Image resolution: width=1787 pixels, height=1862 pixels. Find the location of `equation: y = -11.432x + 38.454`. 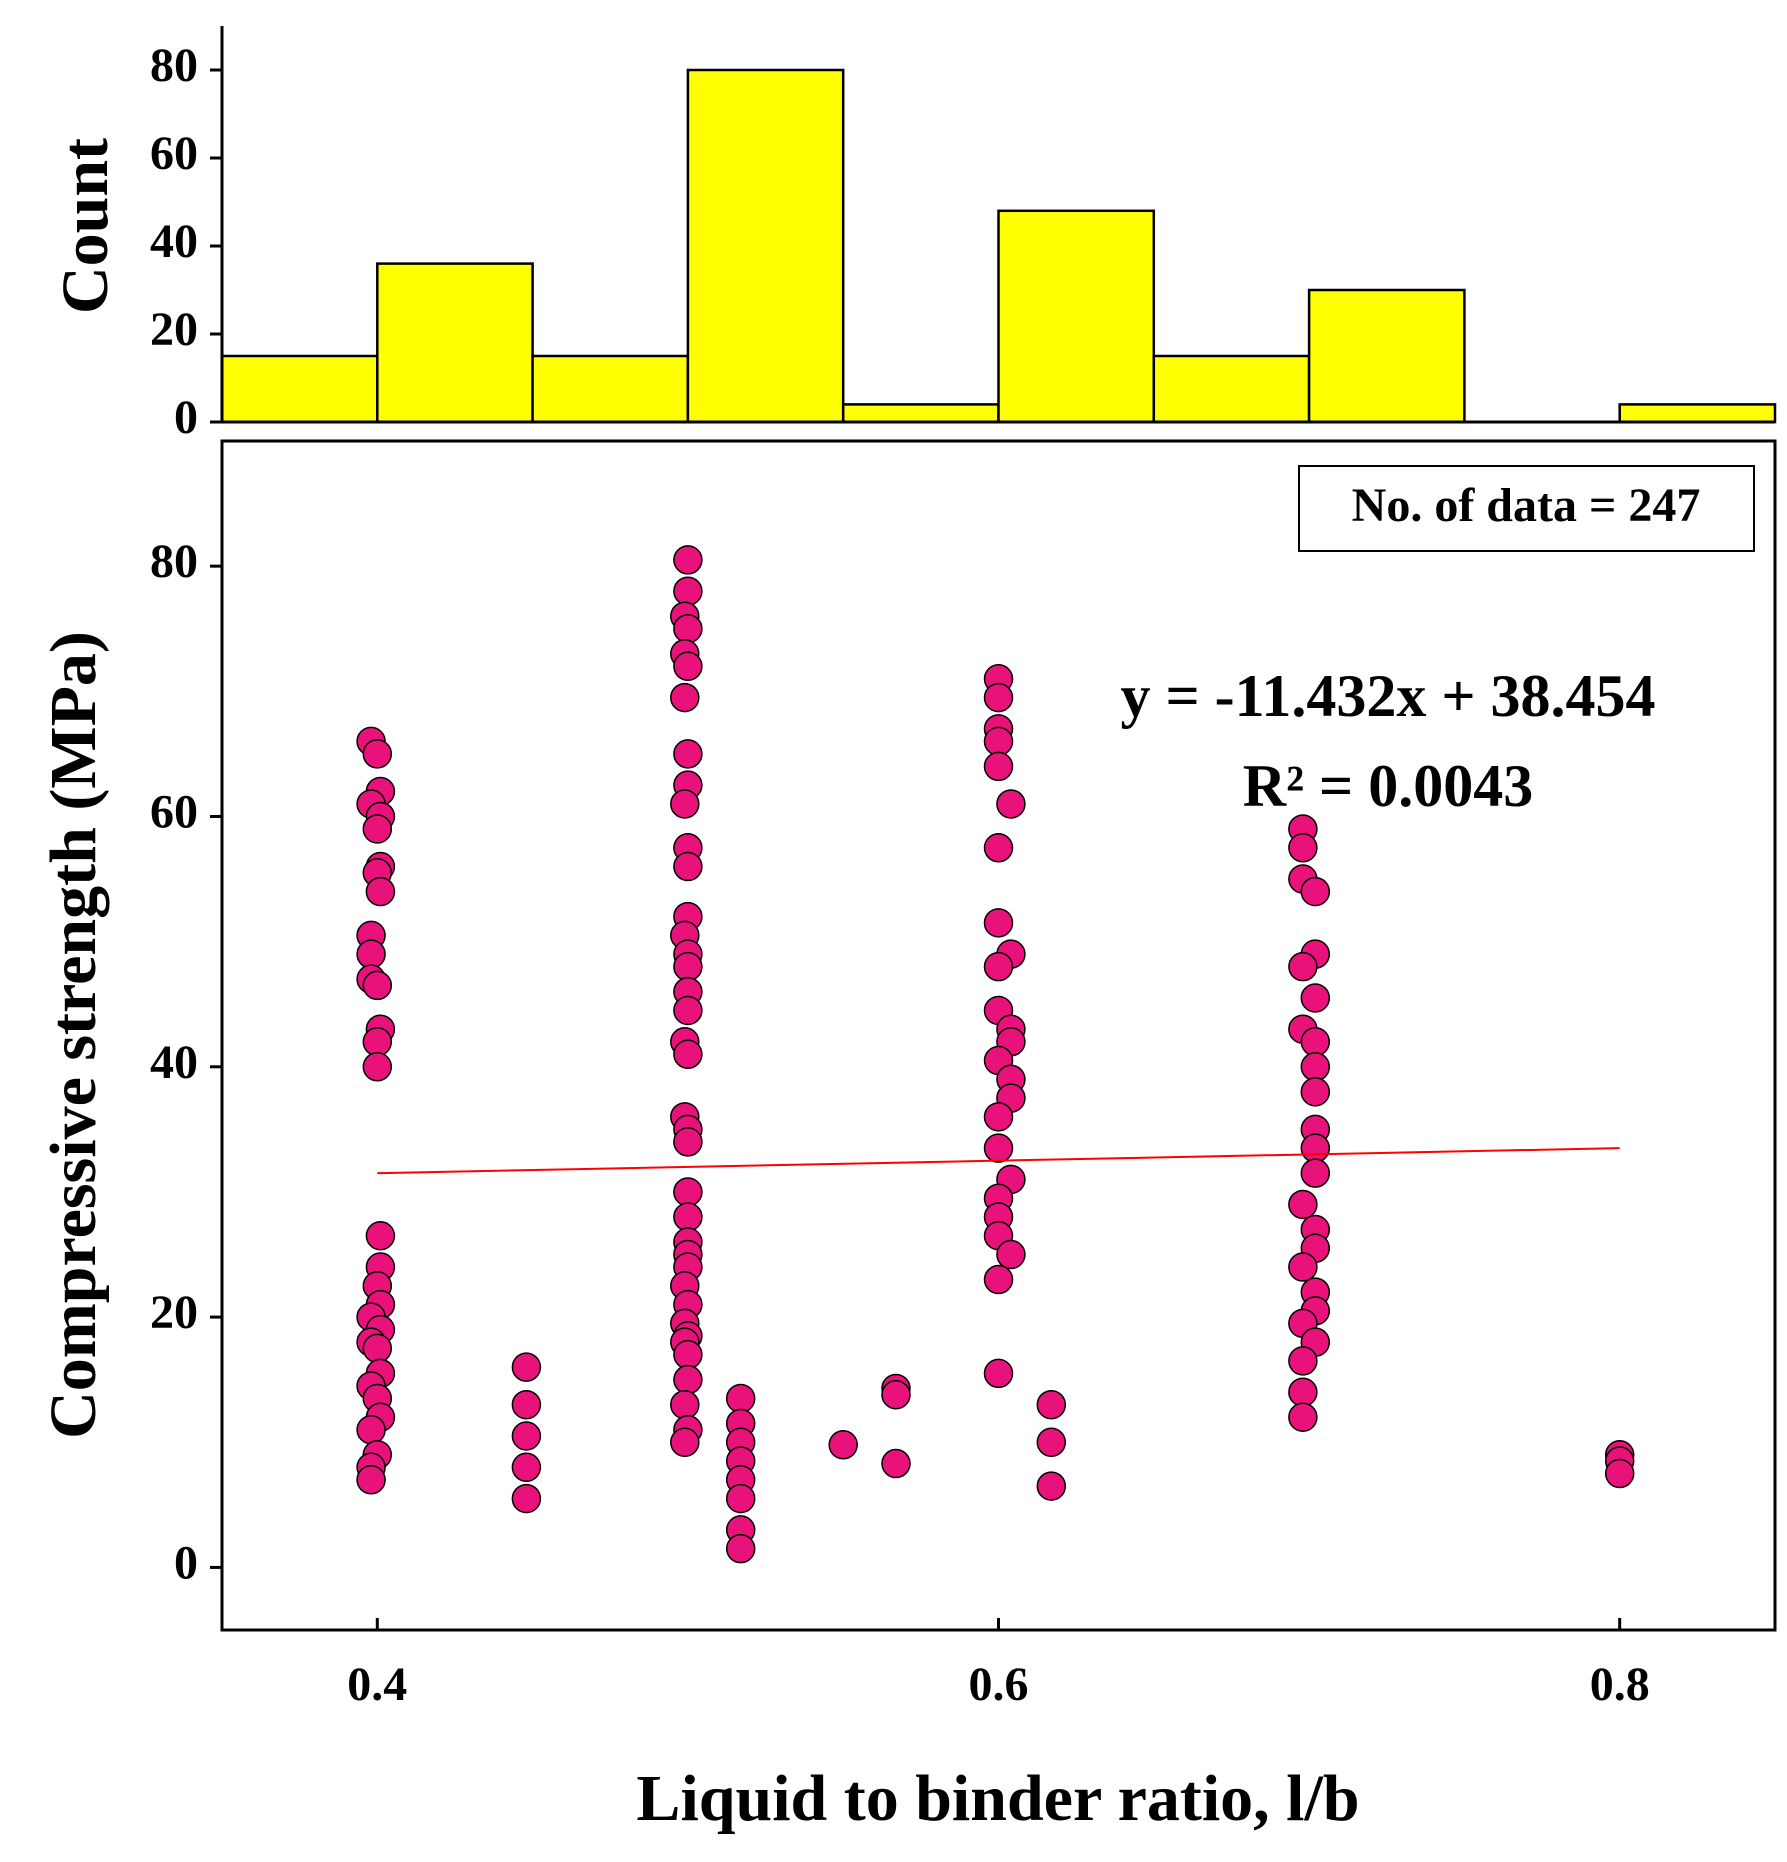

equation: y = -11.432x + 38.454 is located at coordinates (1387, 696).